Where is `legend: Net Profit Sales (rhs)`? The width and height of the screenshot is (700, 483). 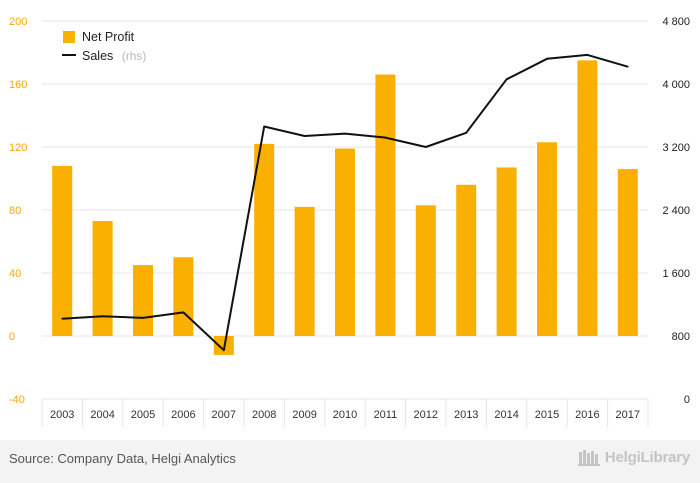
legend: Net Profit Sales (rhs) is located at coordinates (104, 47).